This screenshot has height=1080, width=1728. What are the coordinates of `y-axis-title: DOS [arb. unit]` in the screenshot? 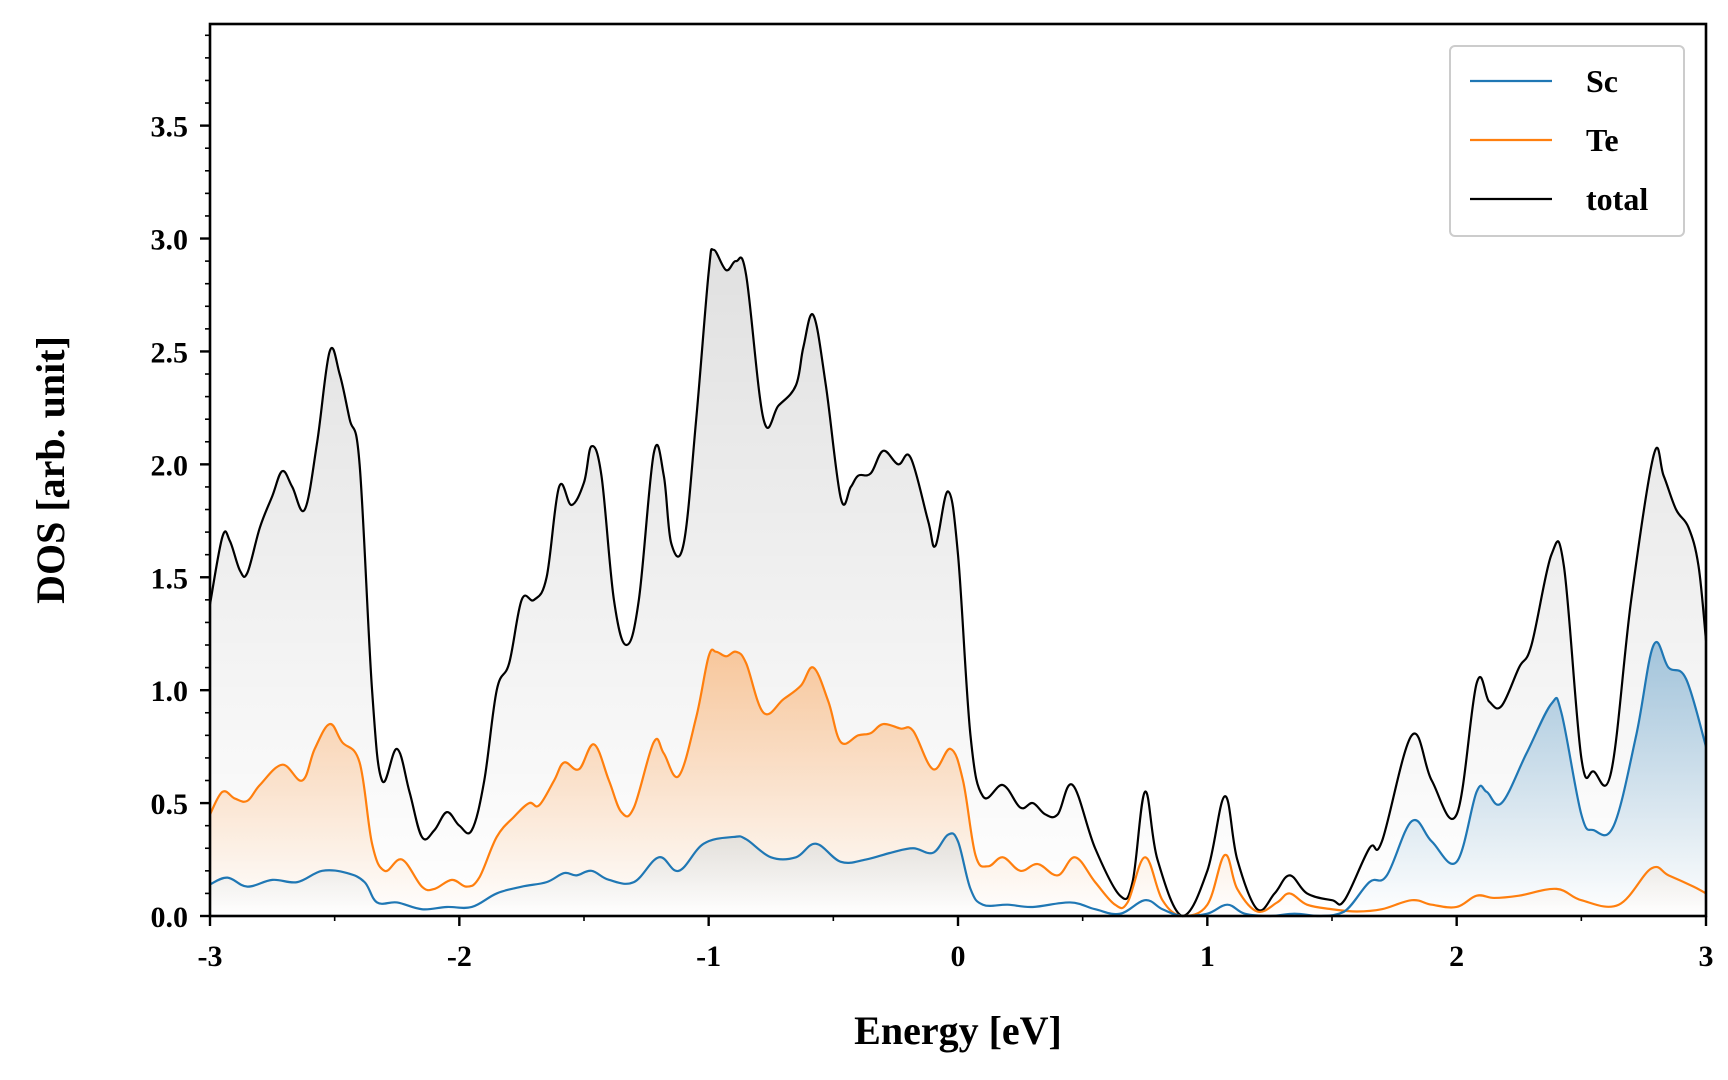 It's located at (50, 470).